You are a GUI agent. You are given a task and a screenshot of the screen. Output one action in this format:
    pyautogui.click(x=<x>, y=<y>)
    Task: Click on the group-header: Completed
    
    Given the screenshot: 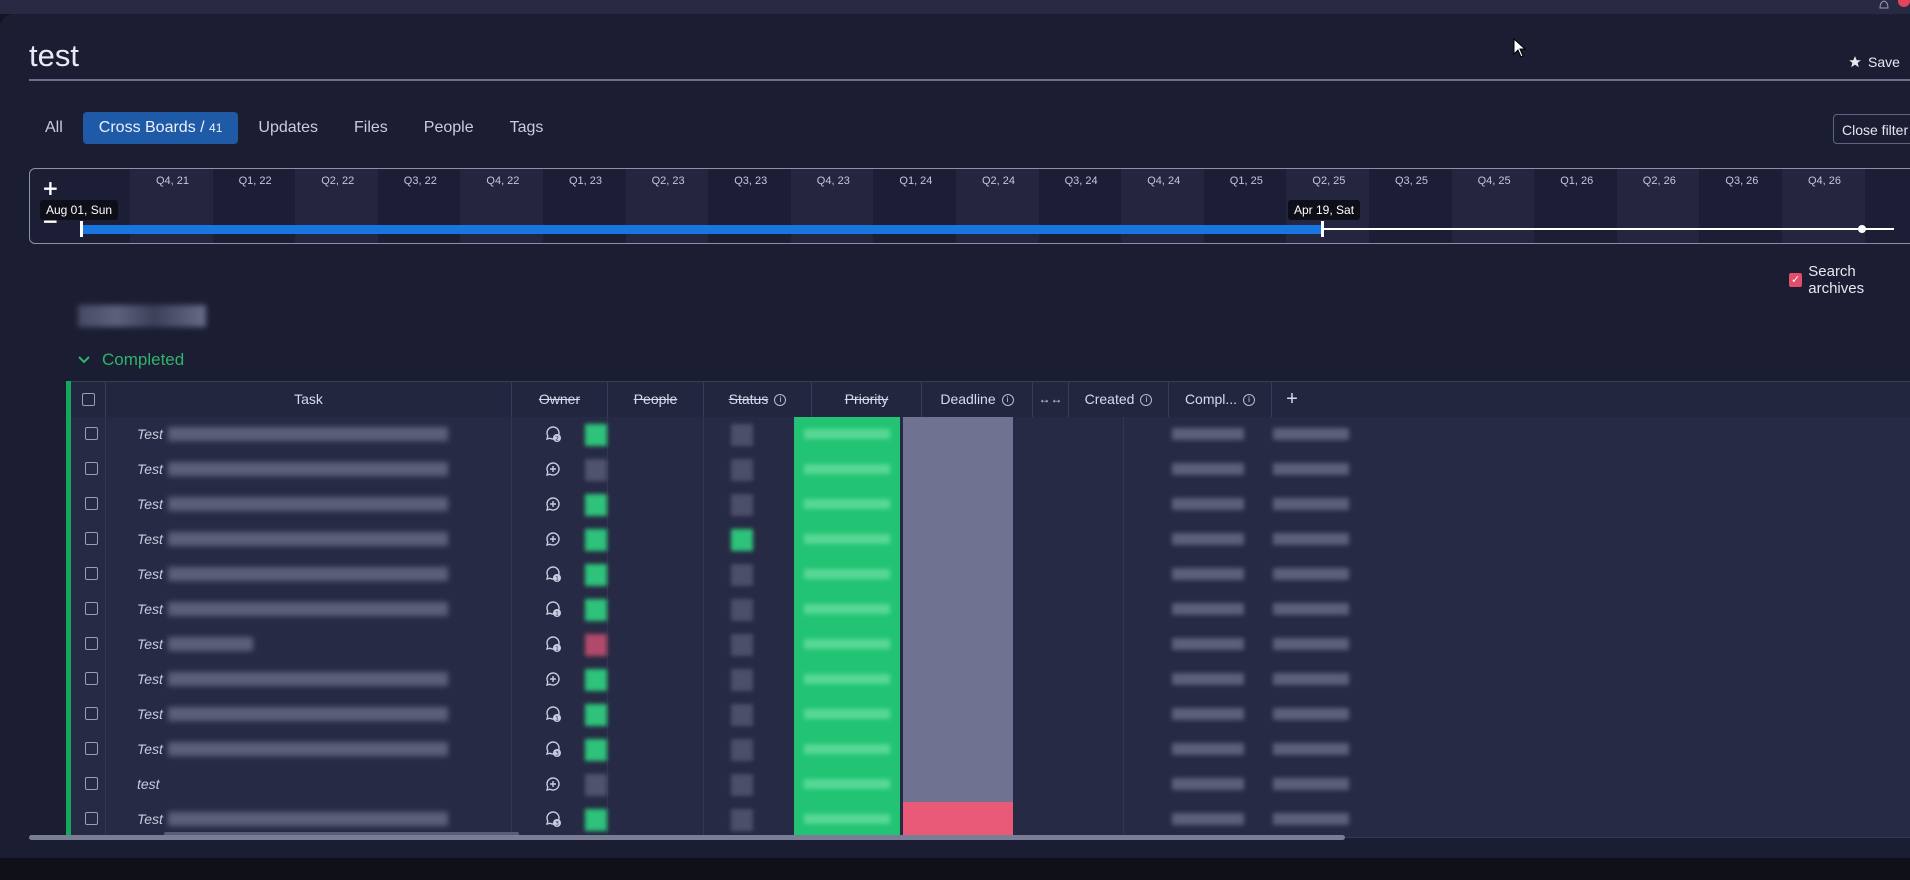 What is the action you would take?
    pyautogui.click(x=131, y=360)
    